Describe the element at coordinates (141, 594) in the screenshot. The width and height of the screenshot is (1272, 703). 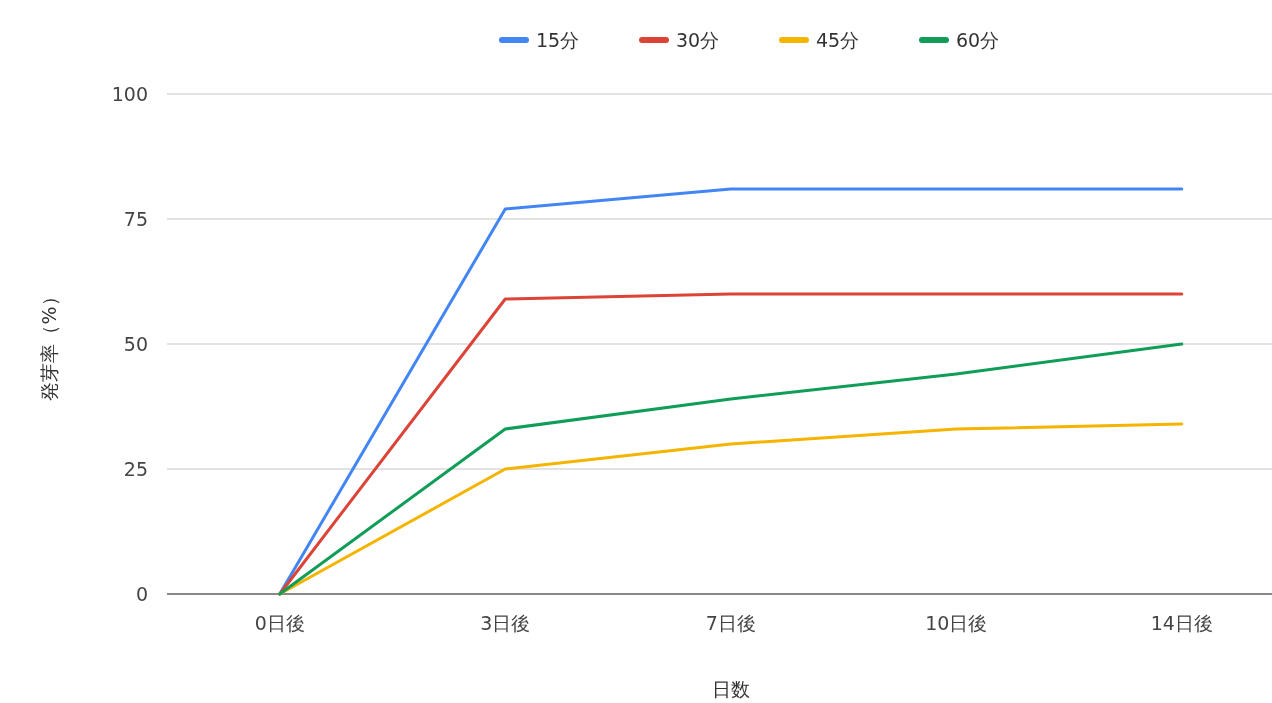
I see `y-tick-label: 0` at that location.